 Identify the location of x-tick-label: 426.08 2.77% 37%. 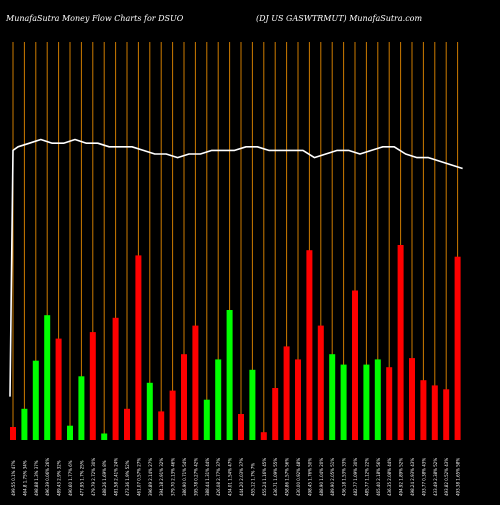
(218, 477).